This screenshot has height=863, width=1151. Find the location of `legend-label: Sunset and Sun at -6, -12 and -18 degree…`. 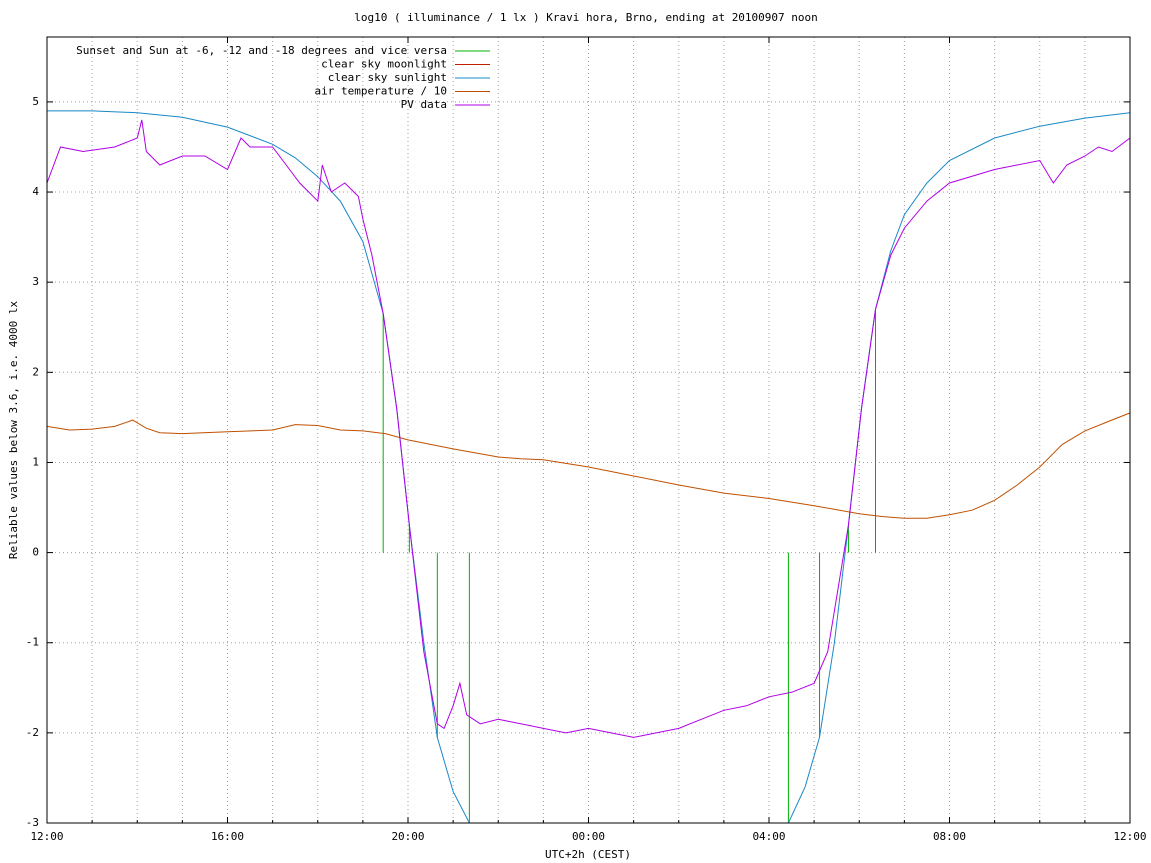

legend-label: Sunset and Sun at -6, -12 and -18 degree… is located at coordinates (261, 50).